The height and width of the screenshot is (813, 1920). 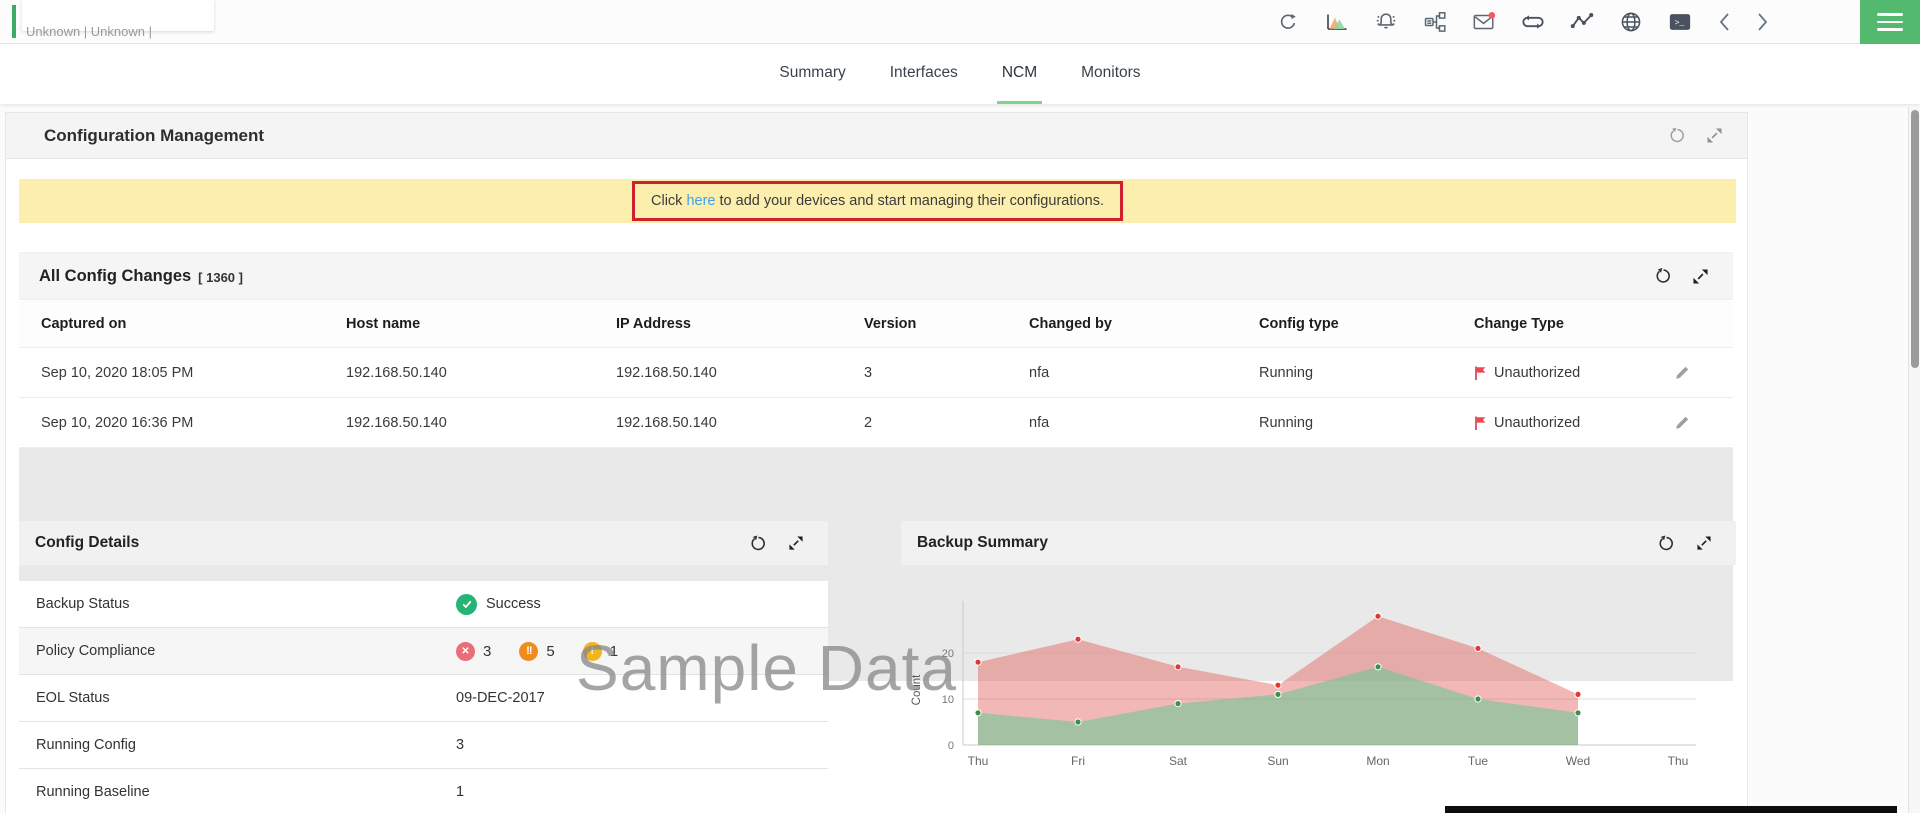 I want to click on panel-header: Configuration Management, so click(x=876, y=136).